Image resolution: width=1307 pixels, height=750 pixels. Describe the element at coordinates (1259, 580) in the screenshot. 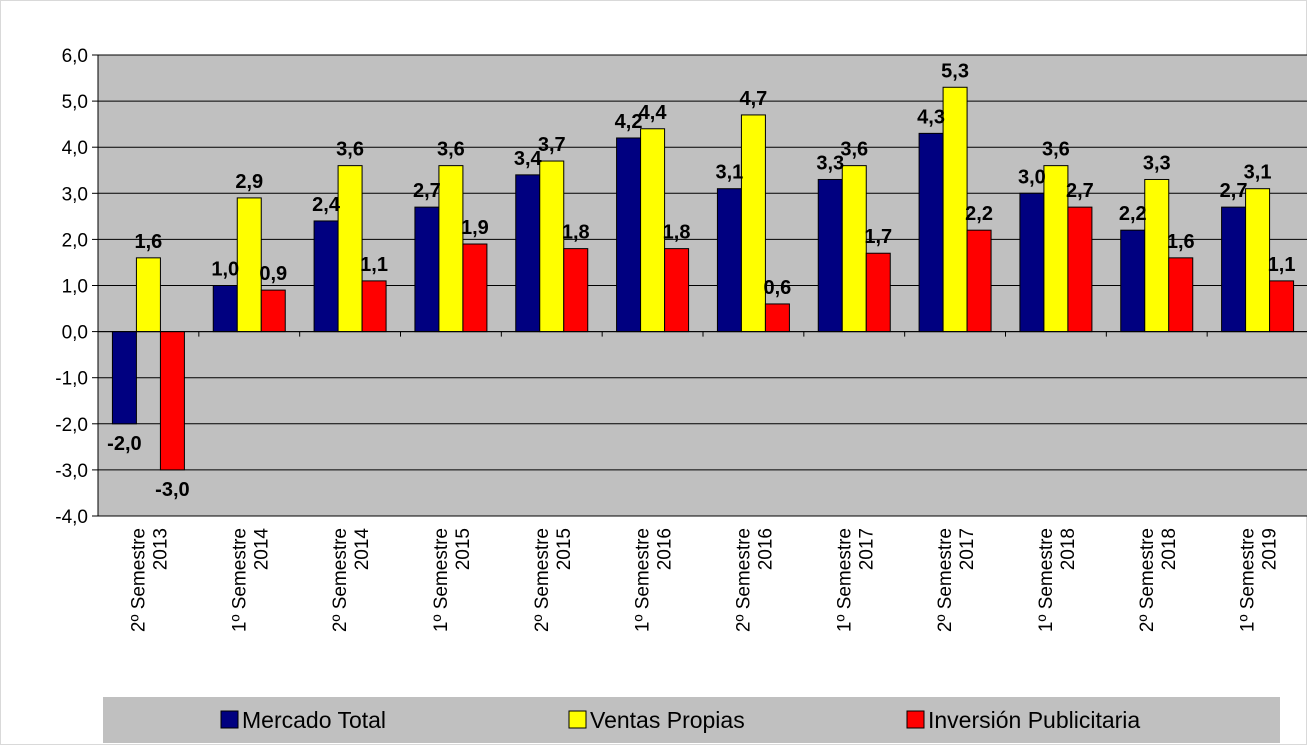

I see `x-tick-label: 1º Semestre 2019` at that location.